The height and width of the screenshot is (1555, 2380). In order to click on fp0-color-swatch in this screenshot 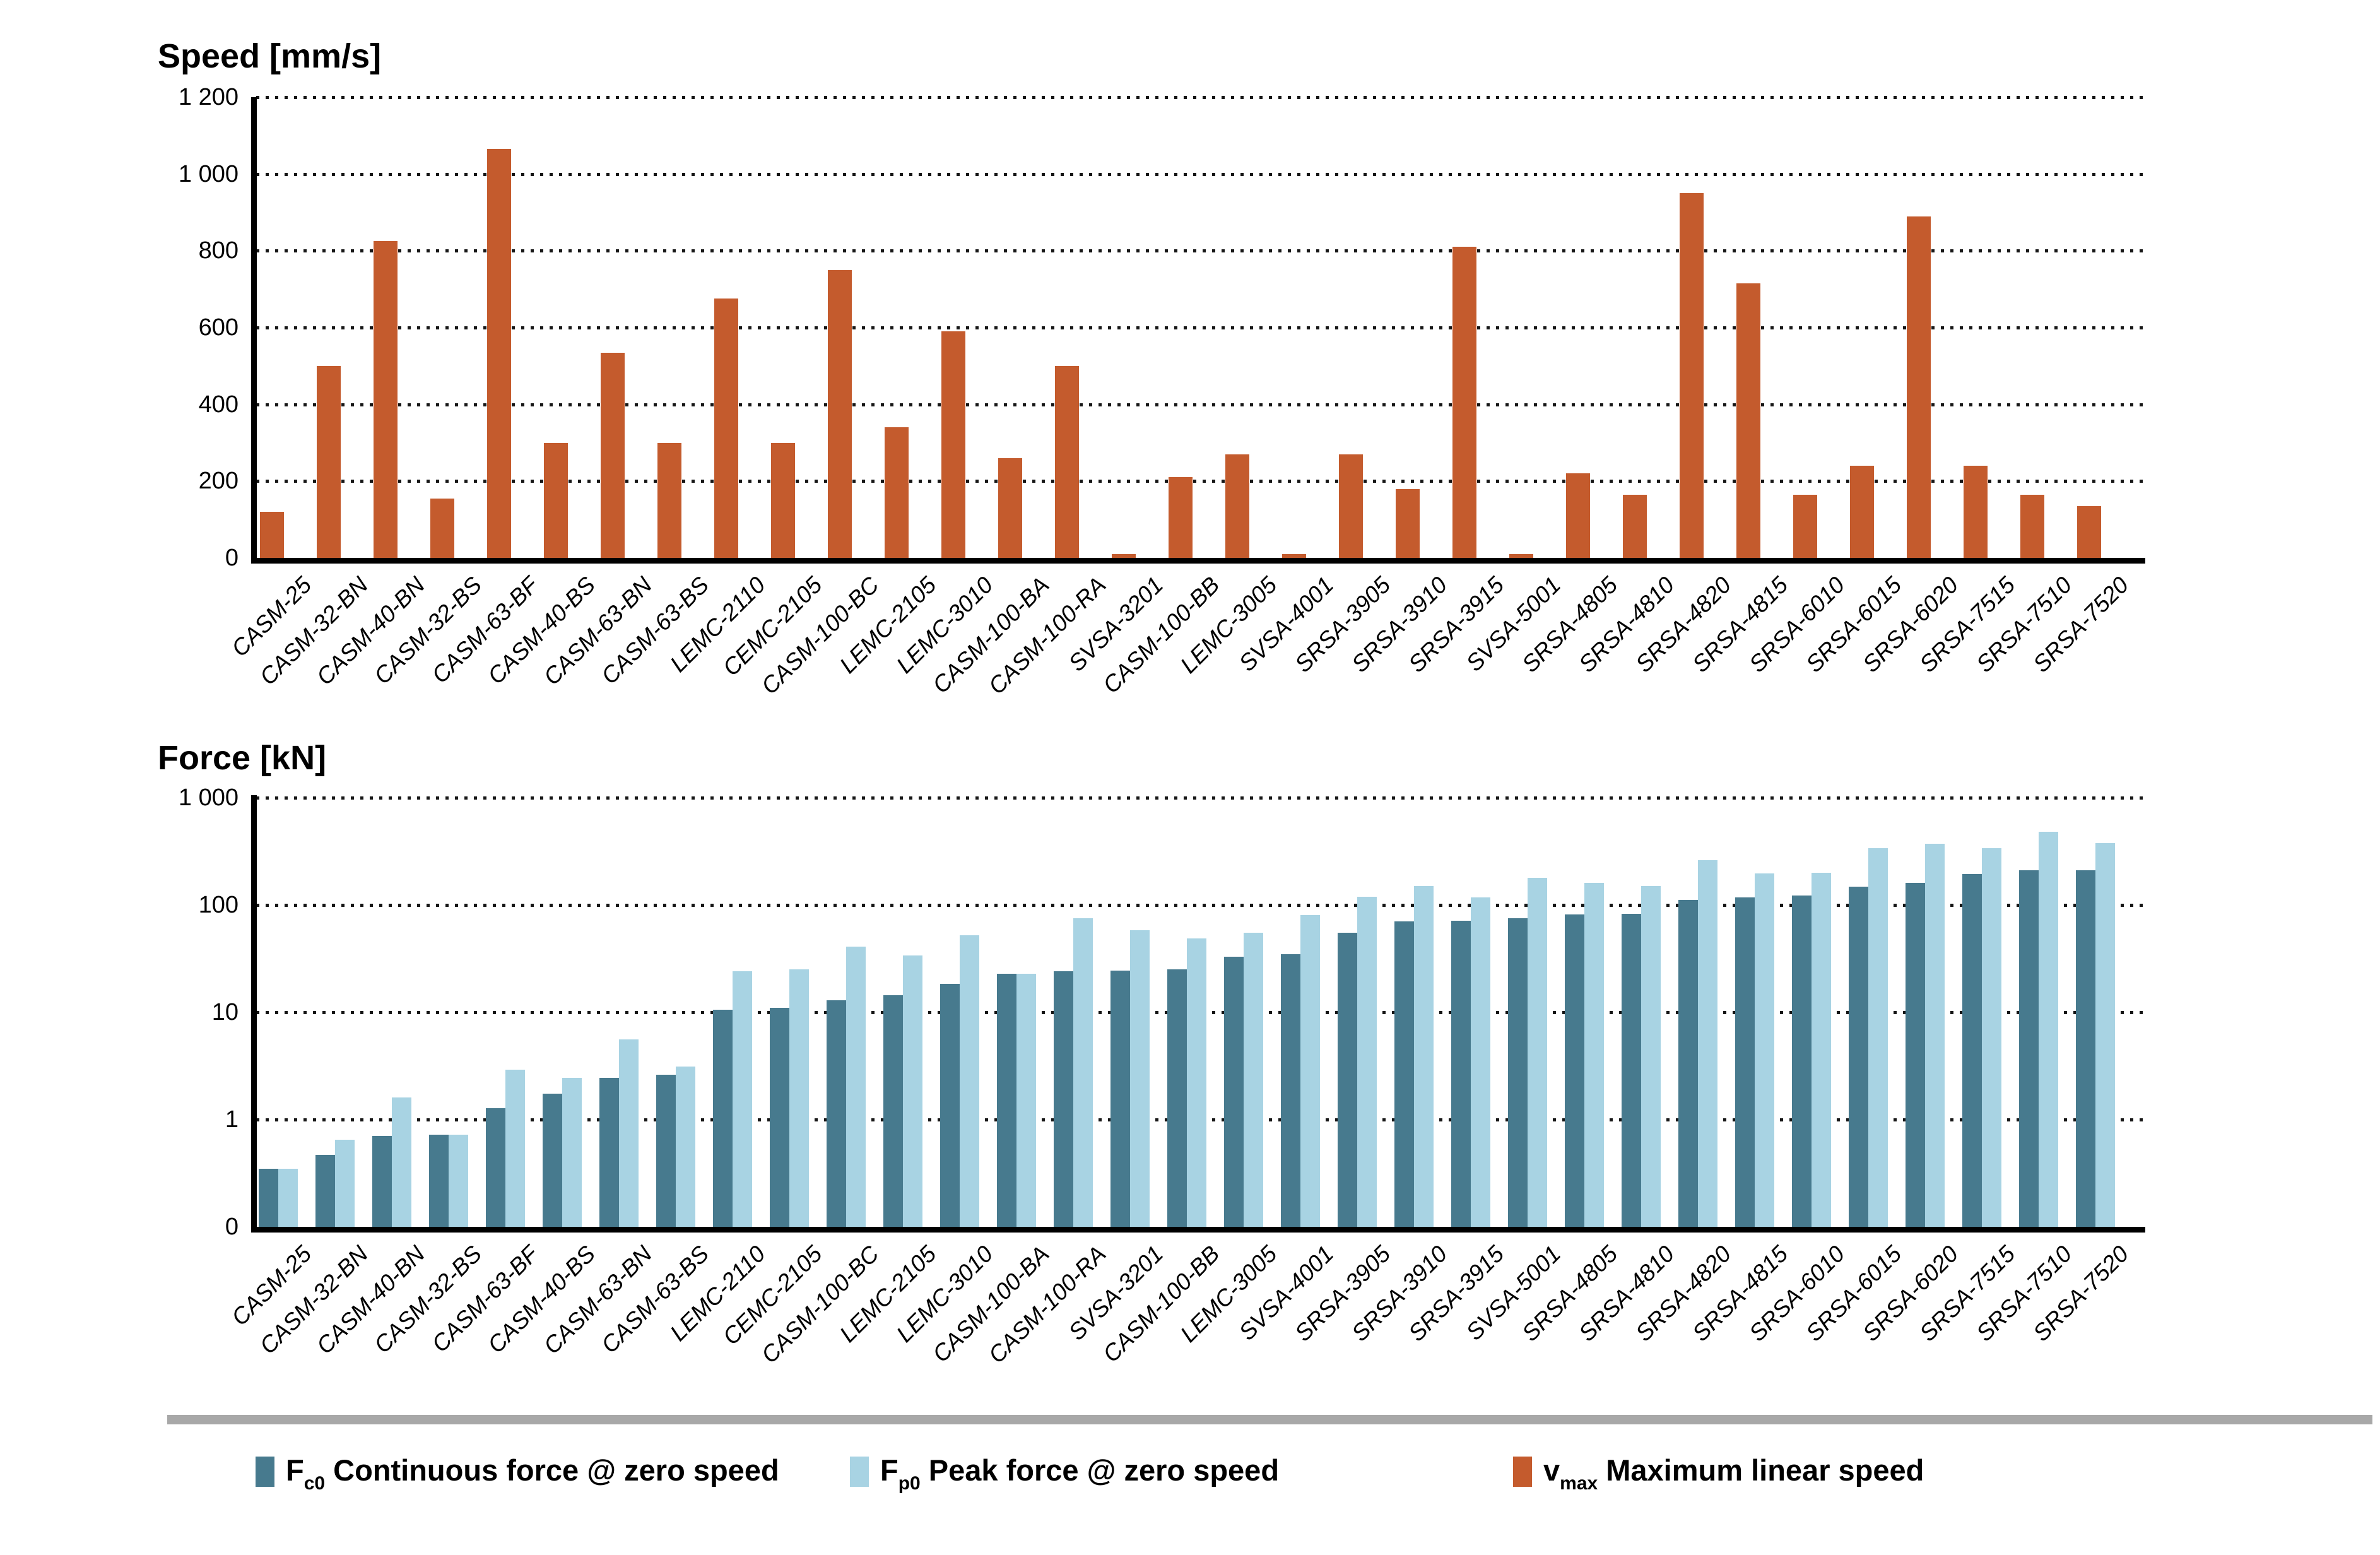, I will do `click(859, 1472)`.